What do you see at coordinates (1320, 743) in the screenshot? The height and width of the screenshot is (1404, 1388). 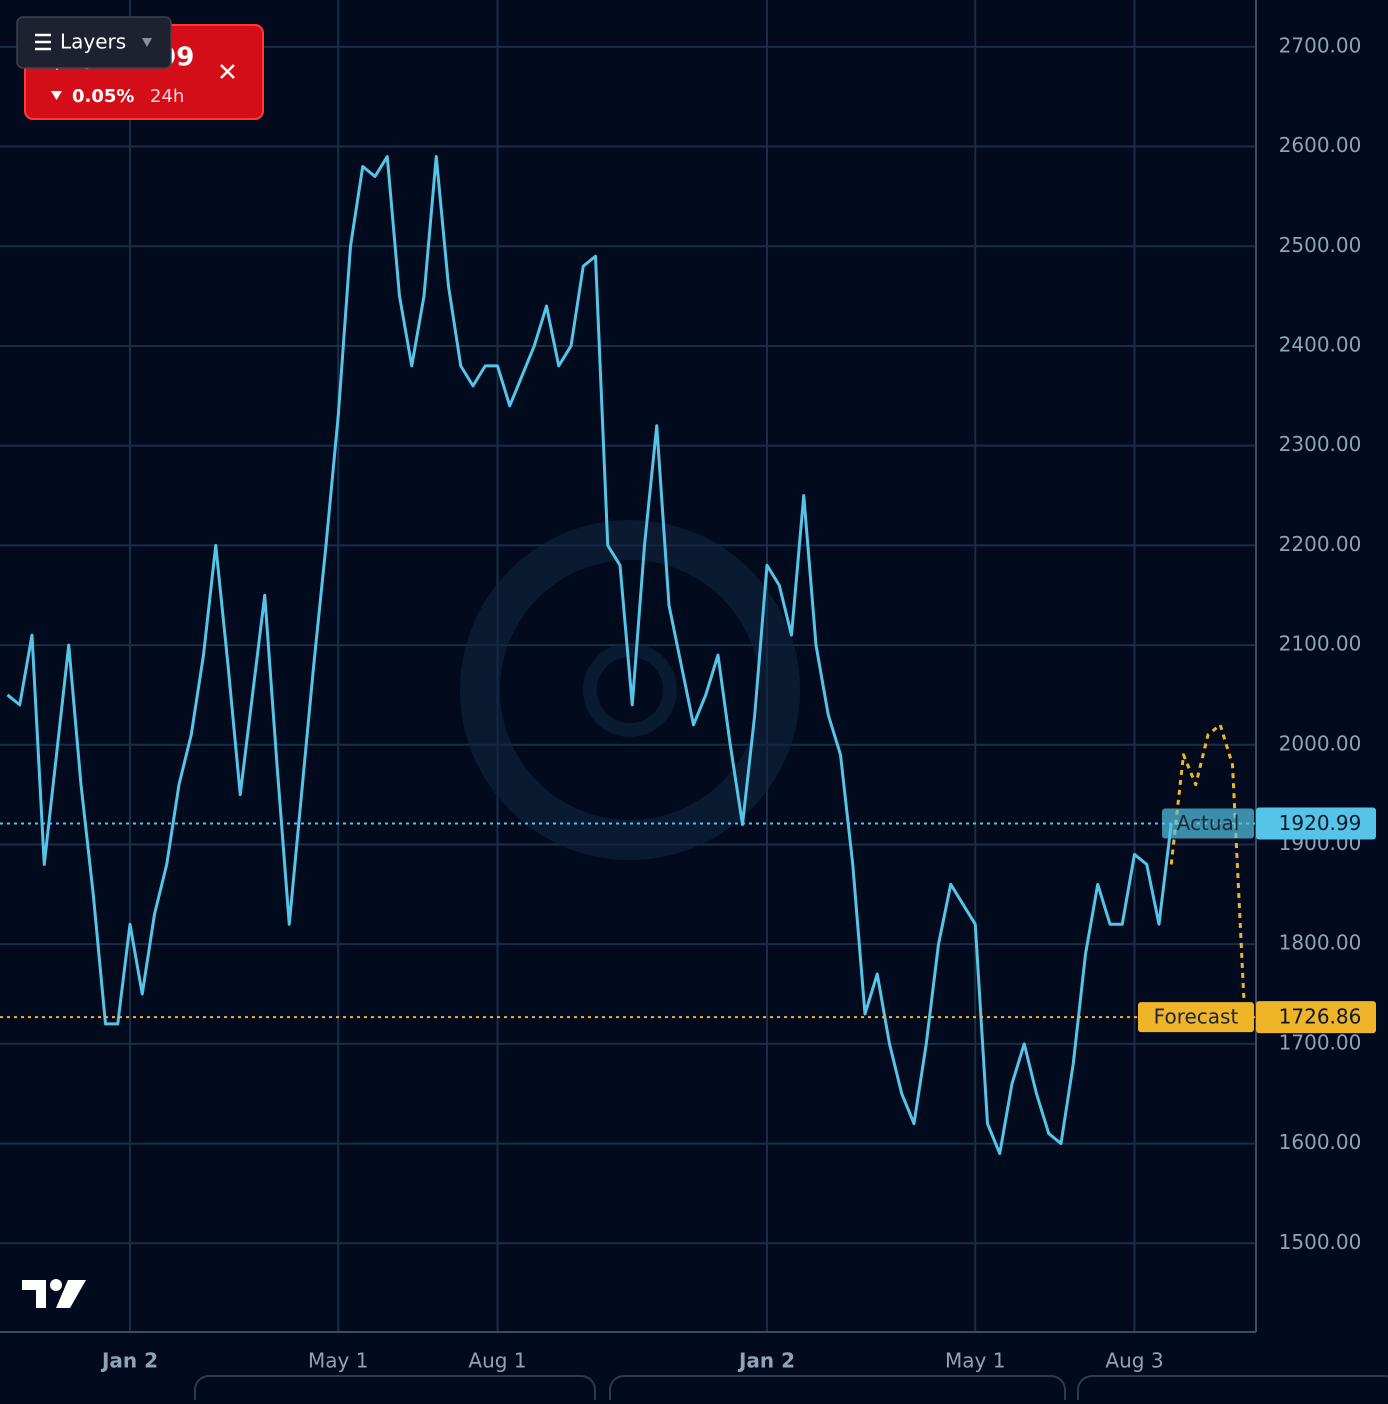 I see `y-tick-label: 2000.00` at bounding box center [1320, 743].